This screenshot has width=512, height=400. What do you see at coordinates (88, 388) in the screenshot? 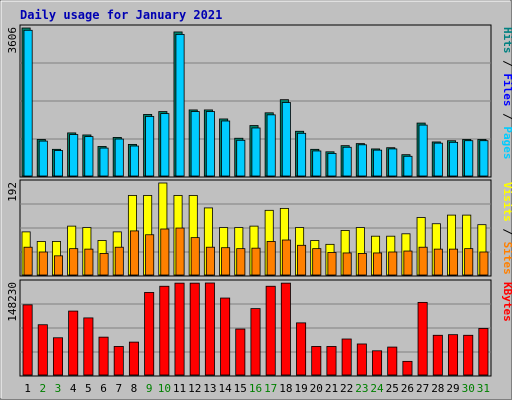
I see `x-tick-label: 5` at bounding box center [88, 388].